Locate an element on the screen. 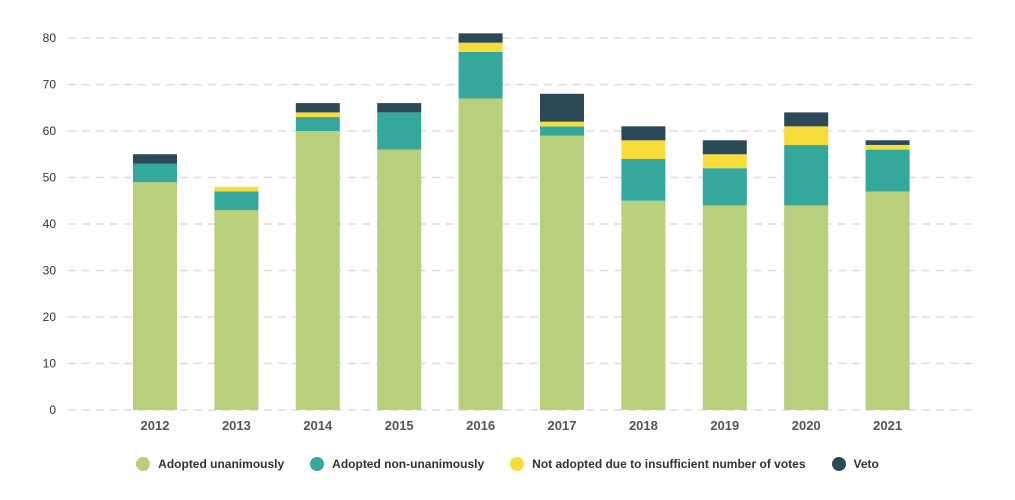 The height and width of the screenshot is (500, 1015). legend-item: Adopted non-unanimously is located at coordinates (397, 464).